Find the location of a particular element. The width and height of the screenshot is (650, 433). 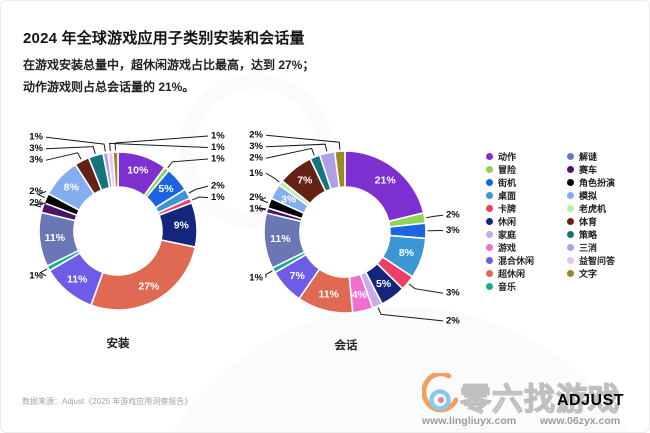

legend-item-label: 模拟 is located at coordinates (588, 196).